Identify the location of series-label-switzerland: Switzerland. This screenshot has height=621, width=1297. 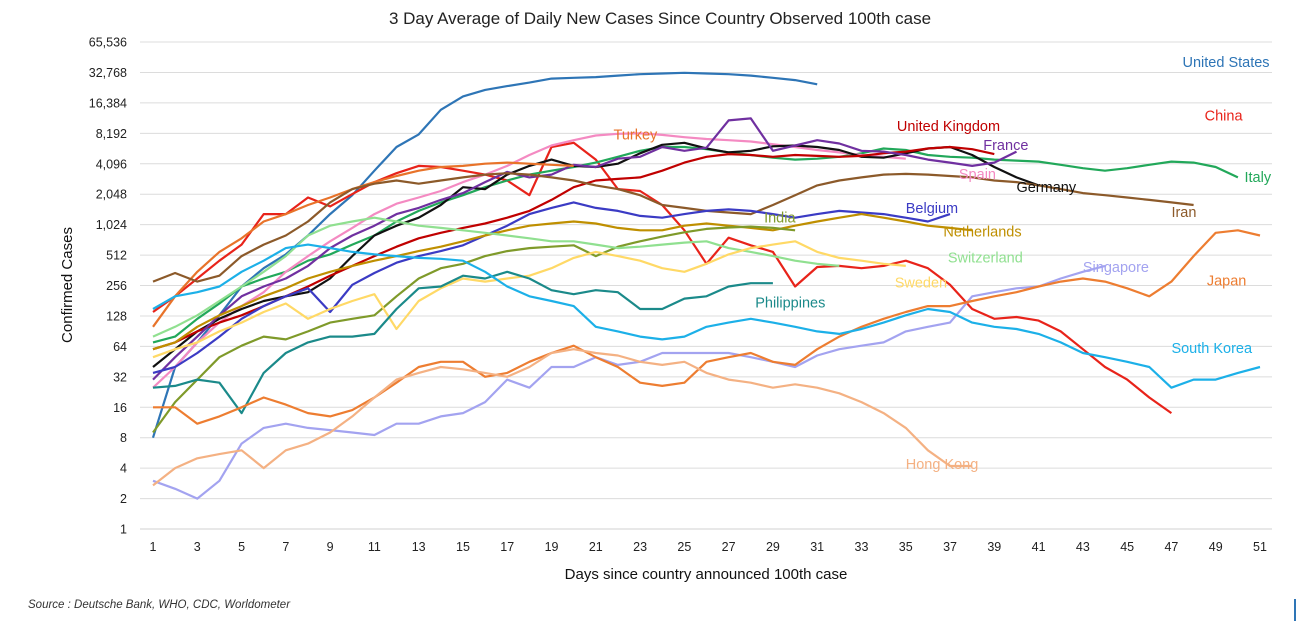
(985, 259).